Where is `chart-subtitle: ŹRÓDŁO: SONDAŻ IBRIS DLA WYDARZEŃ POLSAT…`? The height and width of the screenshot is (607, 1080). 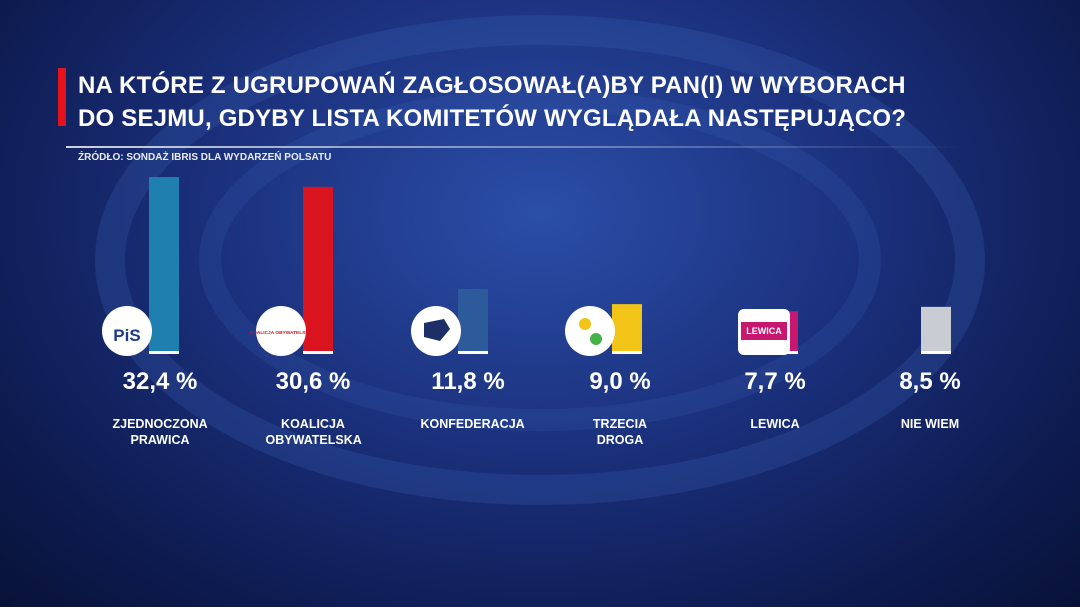
chart-subtitle: ŹRÓDŁO: SONDAŻ IBRIS DLA WYDARZEŃ POLSAT… is located at coordinates (205, 157).